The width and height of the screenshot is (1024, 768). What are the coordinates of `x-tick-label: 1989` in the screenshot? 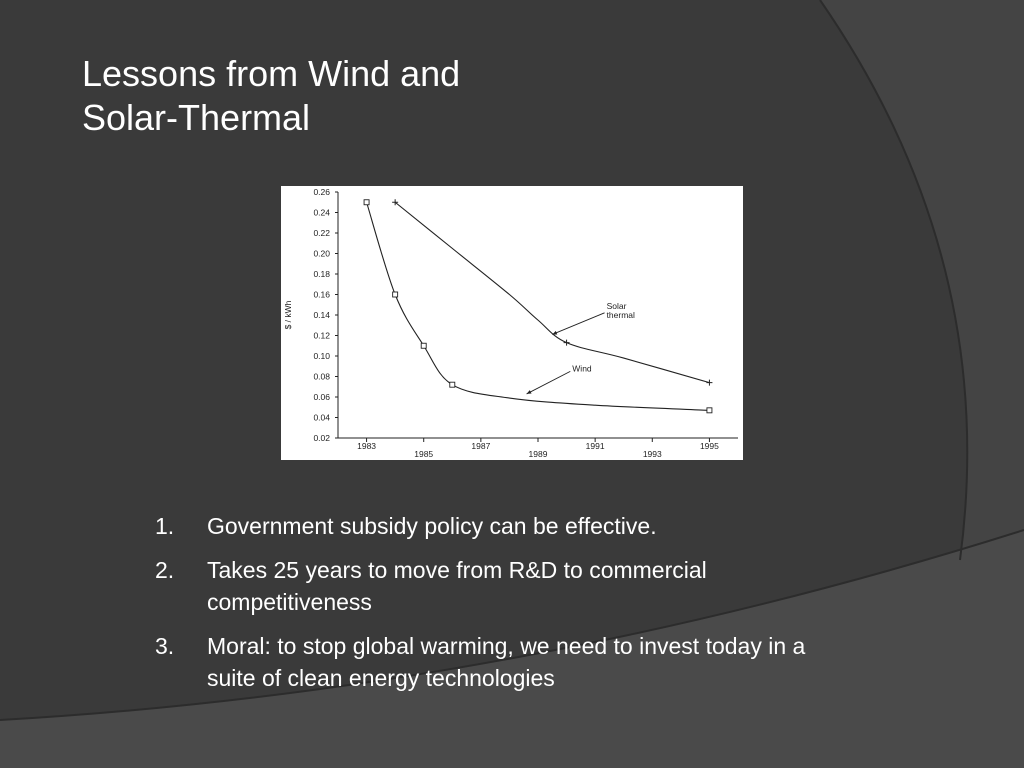 It's located at (538, 454).